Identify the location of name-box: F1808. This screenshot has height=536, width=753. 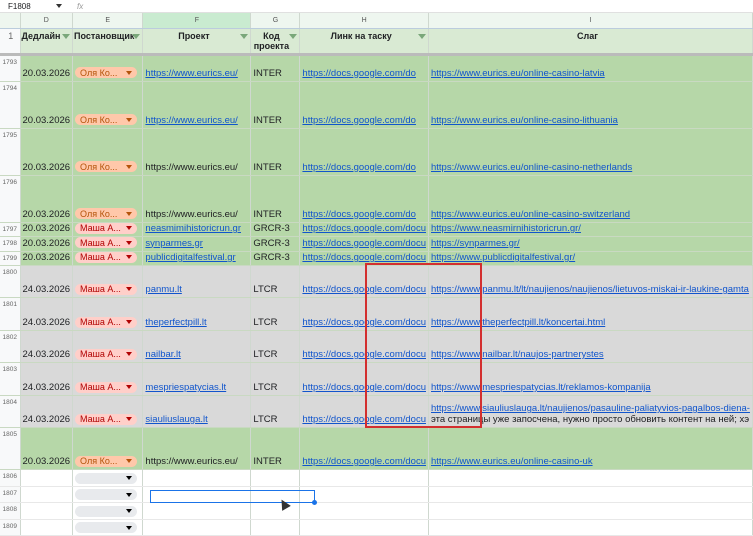
(31, 6).